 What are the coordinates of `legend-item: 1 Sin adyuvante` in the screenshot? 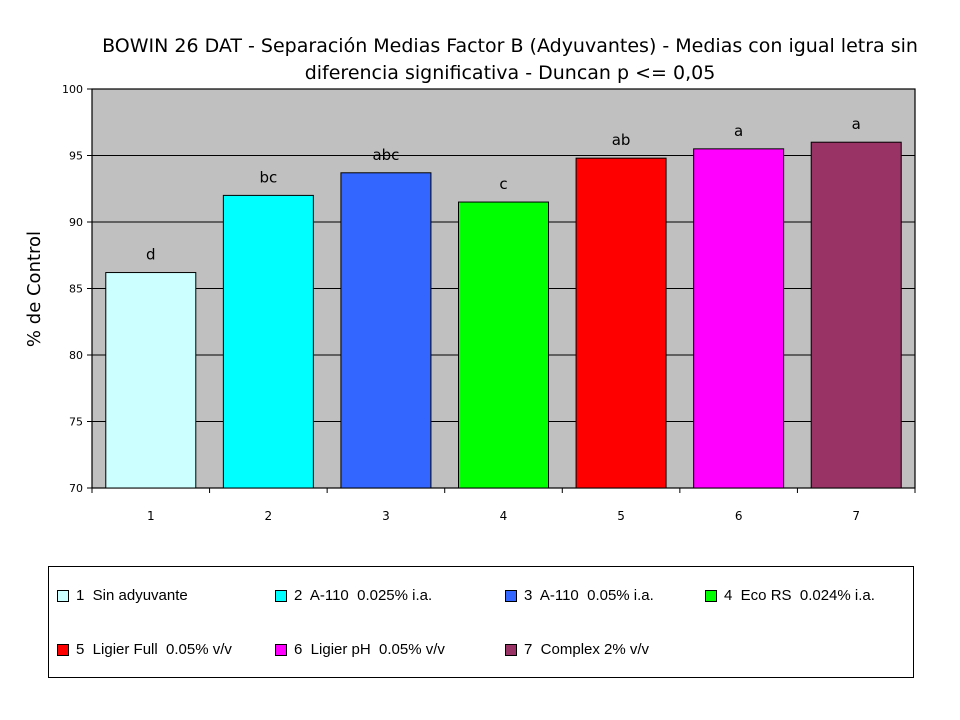 It's located at (122, 595).